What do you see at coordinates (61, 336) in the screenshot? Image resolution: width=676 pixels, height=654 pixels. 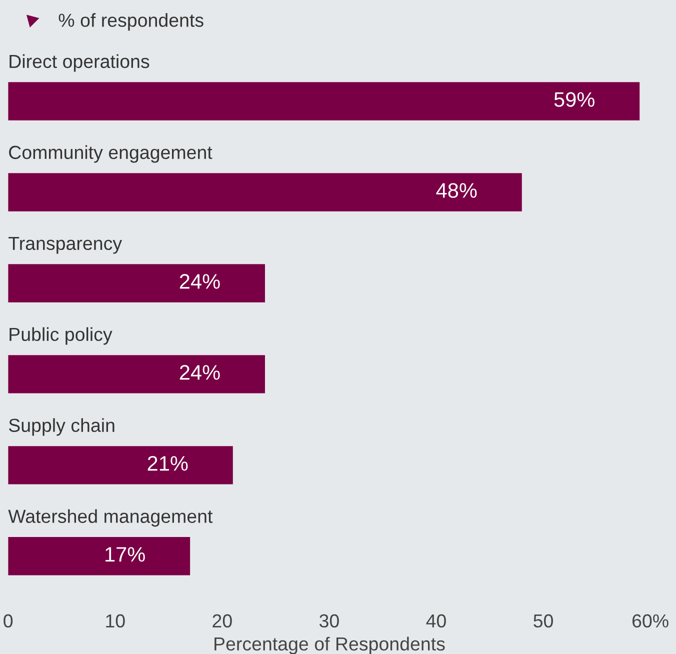 I see `y-tick-label: Public policy` at bounding box center [61, 336].